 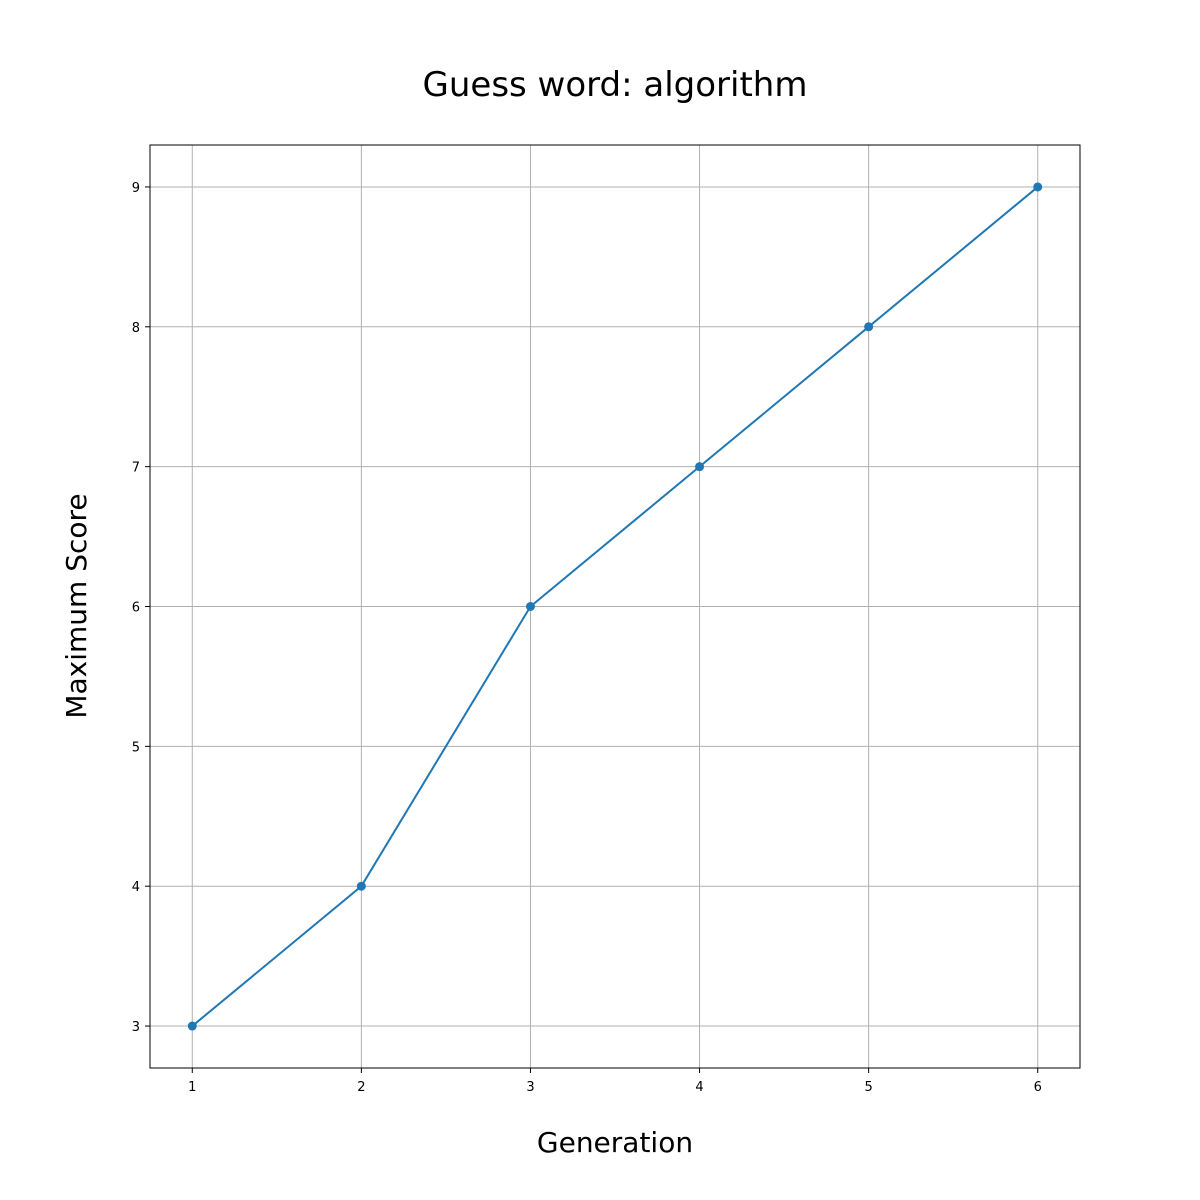 I want to click on y-tick-label: 5, so click(x=136, y=747).